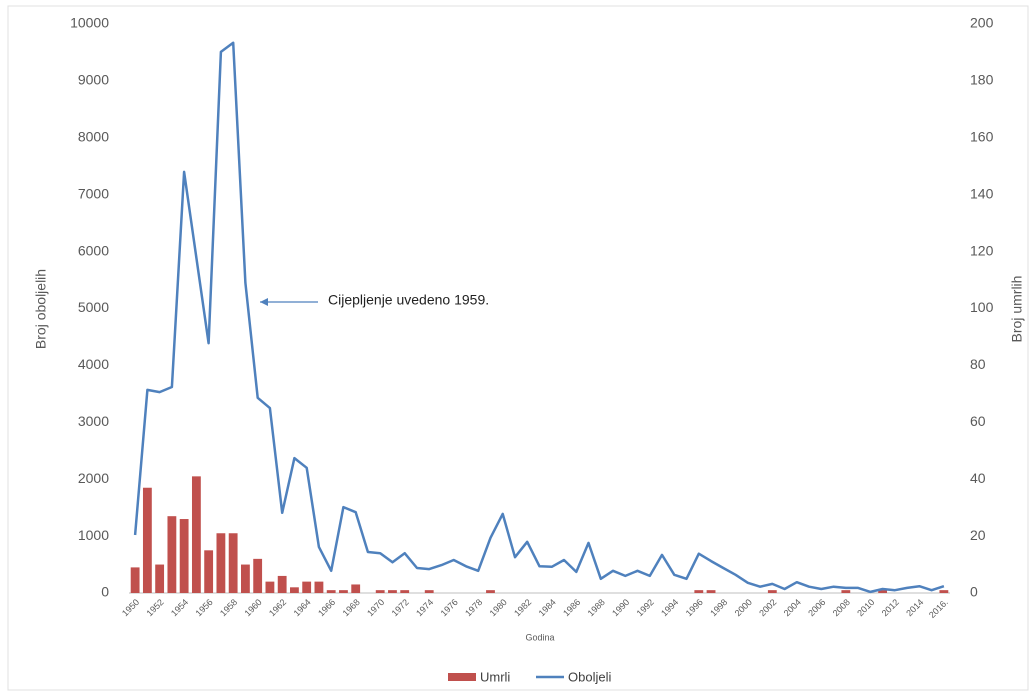  Describe the element at coordinates (982, 23) in the screenshot. I see `y2-tick-label: 200` at that location.